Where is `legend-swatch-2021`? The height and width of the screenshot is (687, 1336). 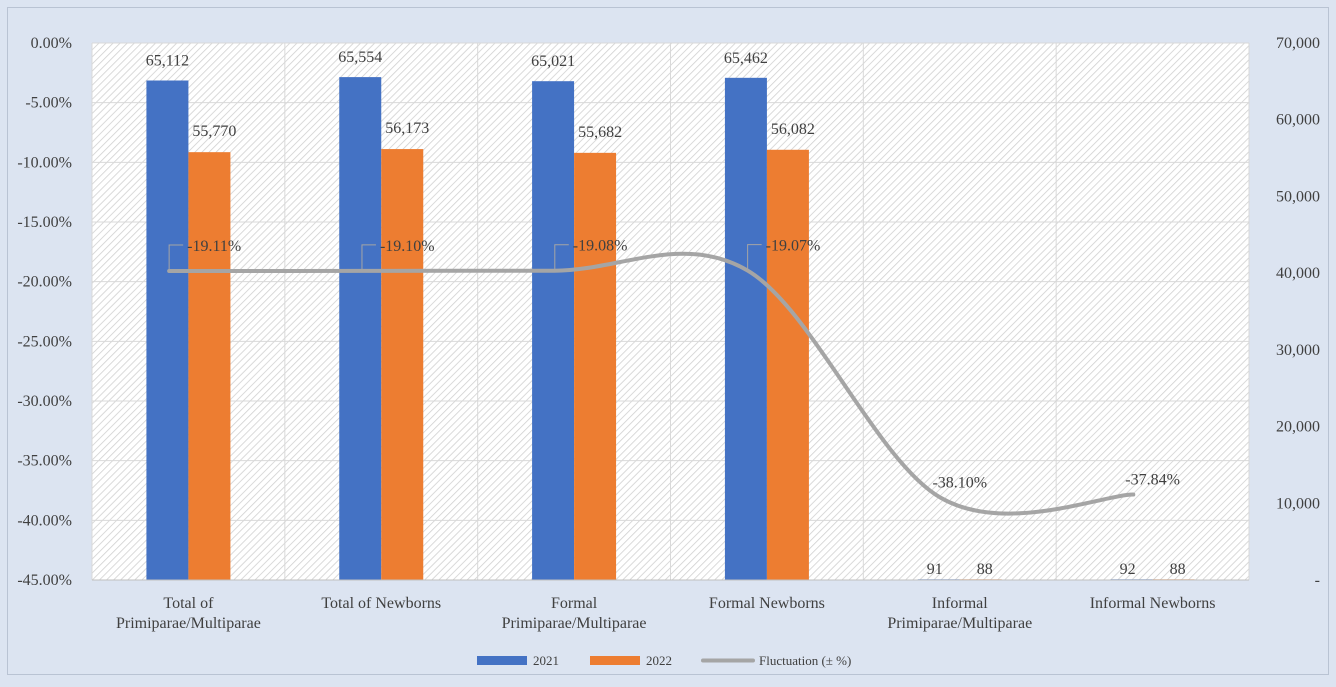
legend-swatch-2021 is located at coordinates (502, 660).